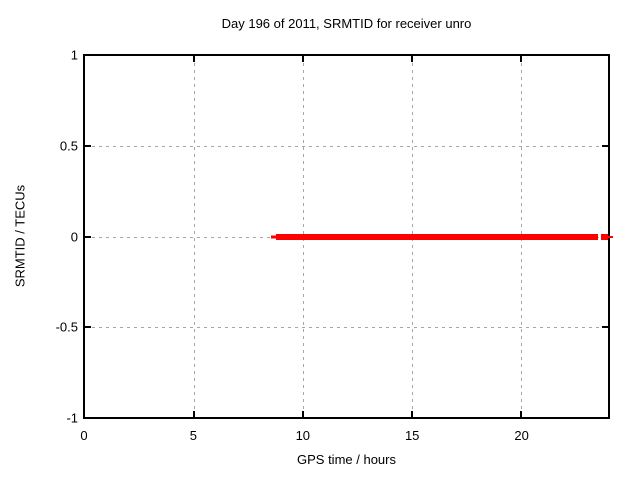  Describe the element at coordinates (68, 146) in the screenshot. I see `y-tick-label-0.5: 0.5` at that location.